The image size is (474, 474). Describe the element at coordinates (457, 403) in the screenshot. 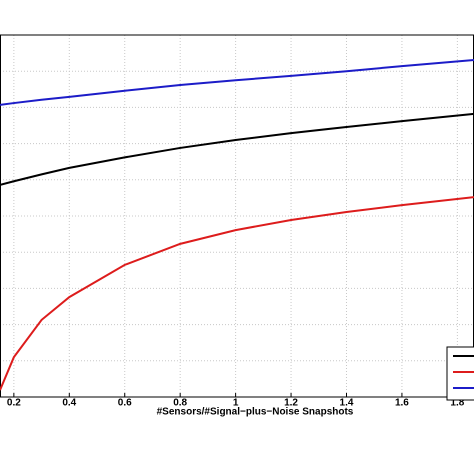

I see `x-tick-label: 1.8` at that location.